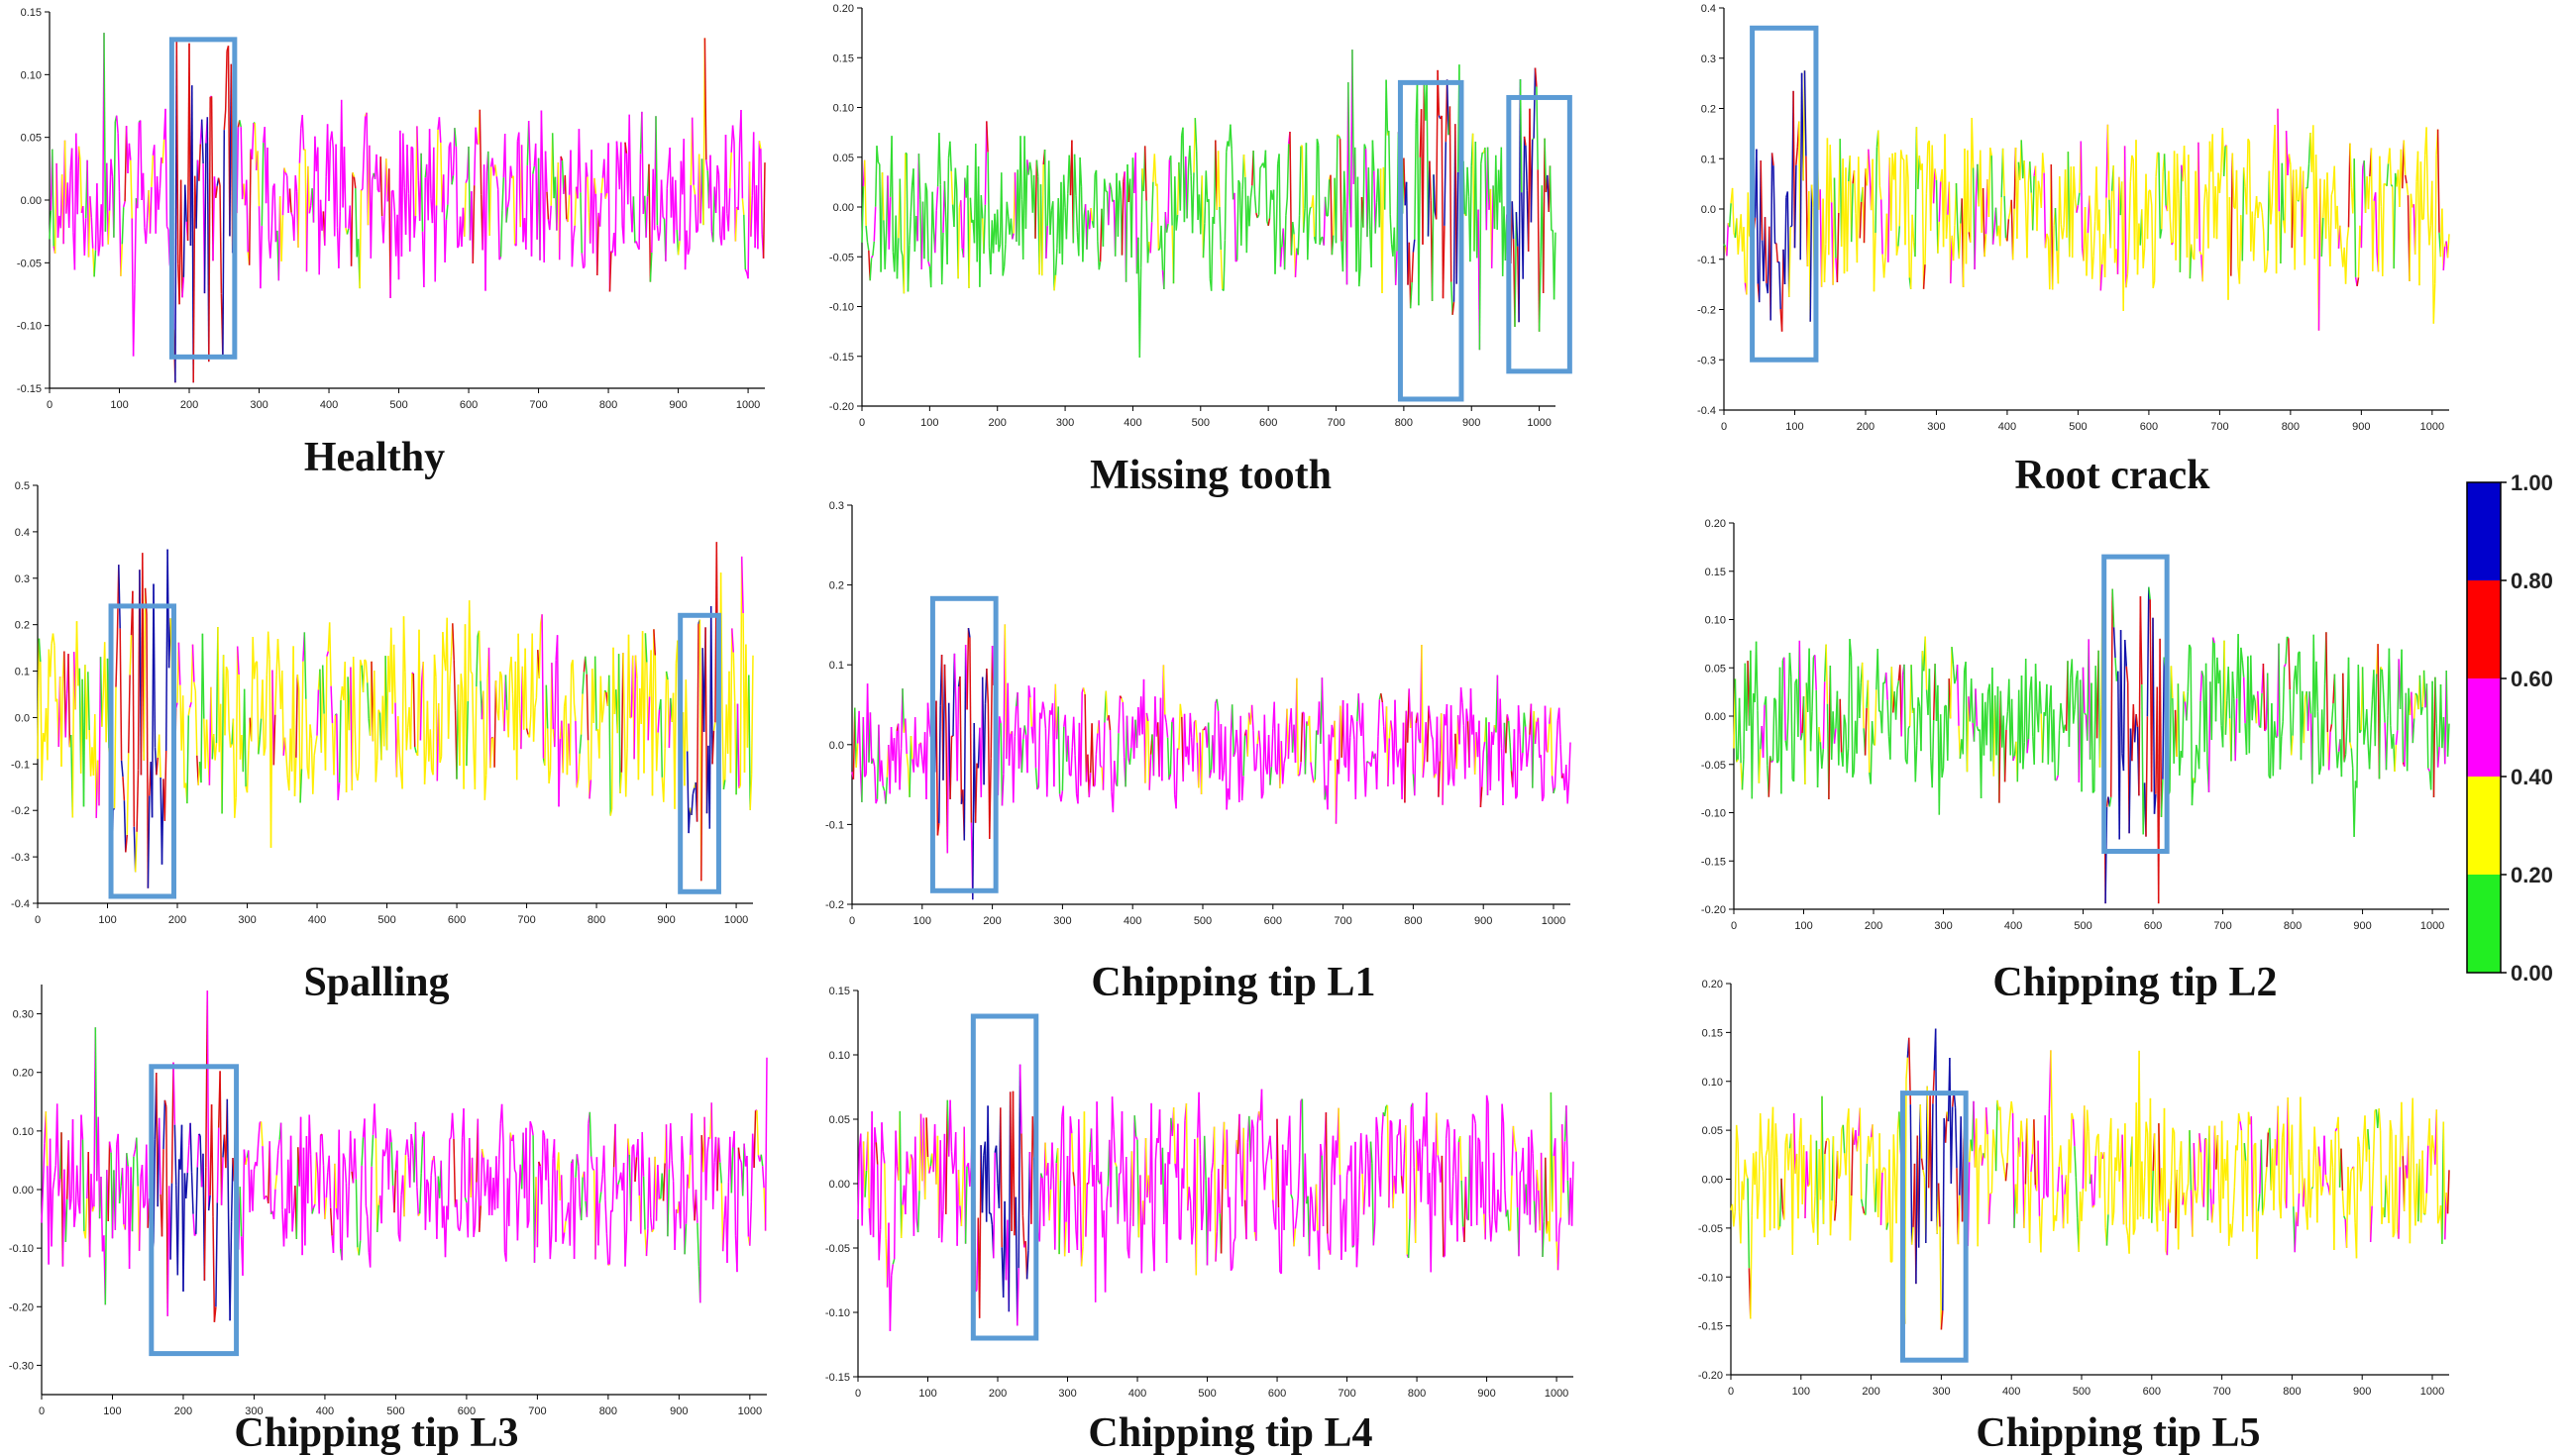 Image resolution: width=2572 pixels, height=1456 pixels. I want to click on x-tick-label: 600, so click(1273, 921).